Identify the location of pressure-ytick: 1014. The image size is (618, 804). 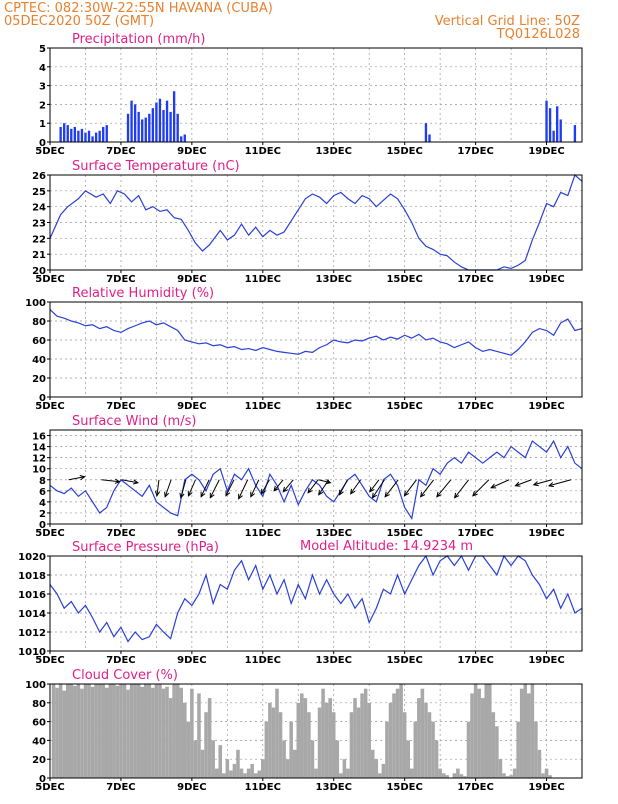
(32, 614).